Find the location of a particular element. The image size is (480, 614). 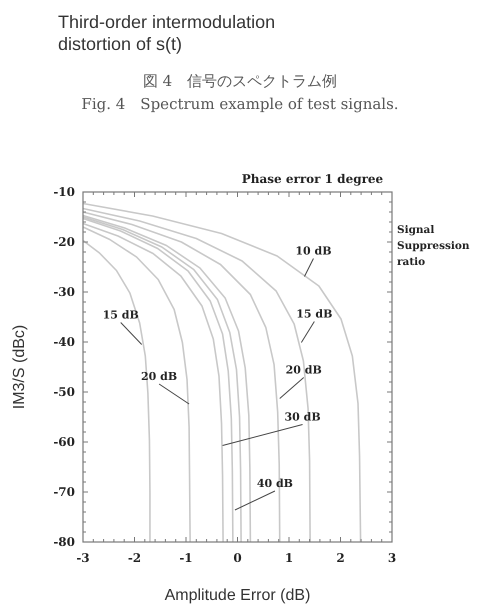

y-tick-label: -10 is located at coordinates (64, 192).